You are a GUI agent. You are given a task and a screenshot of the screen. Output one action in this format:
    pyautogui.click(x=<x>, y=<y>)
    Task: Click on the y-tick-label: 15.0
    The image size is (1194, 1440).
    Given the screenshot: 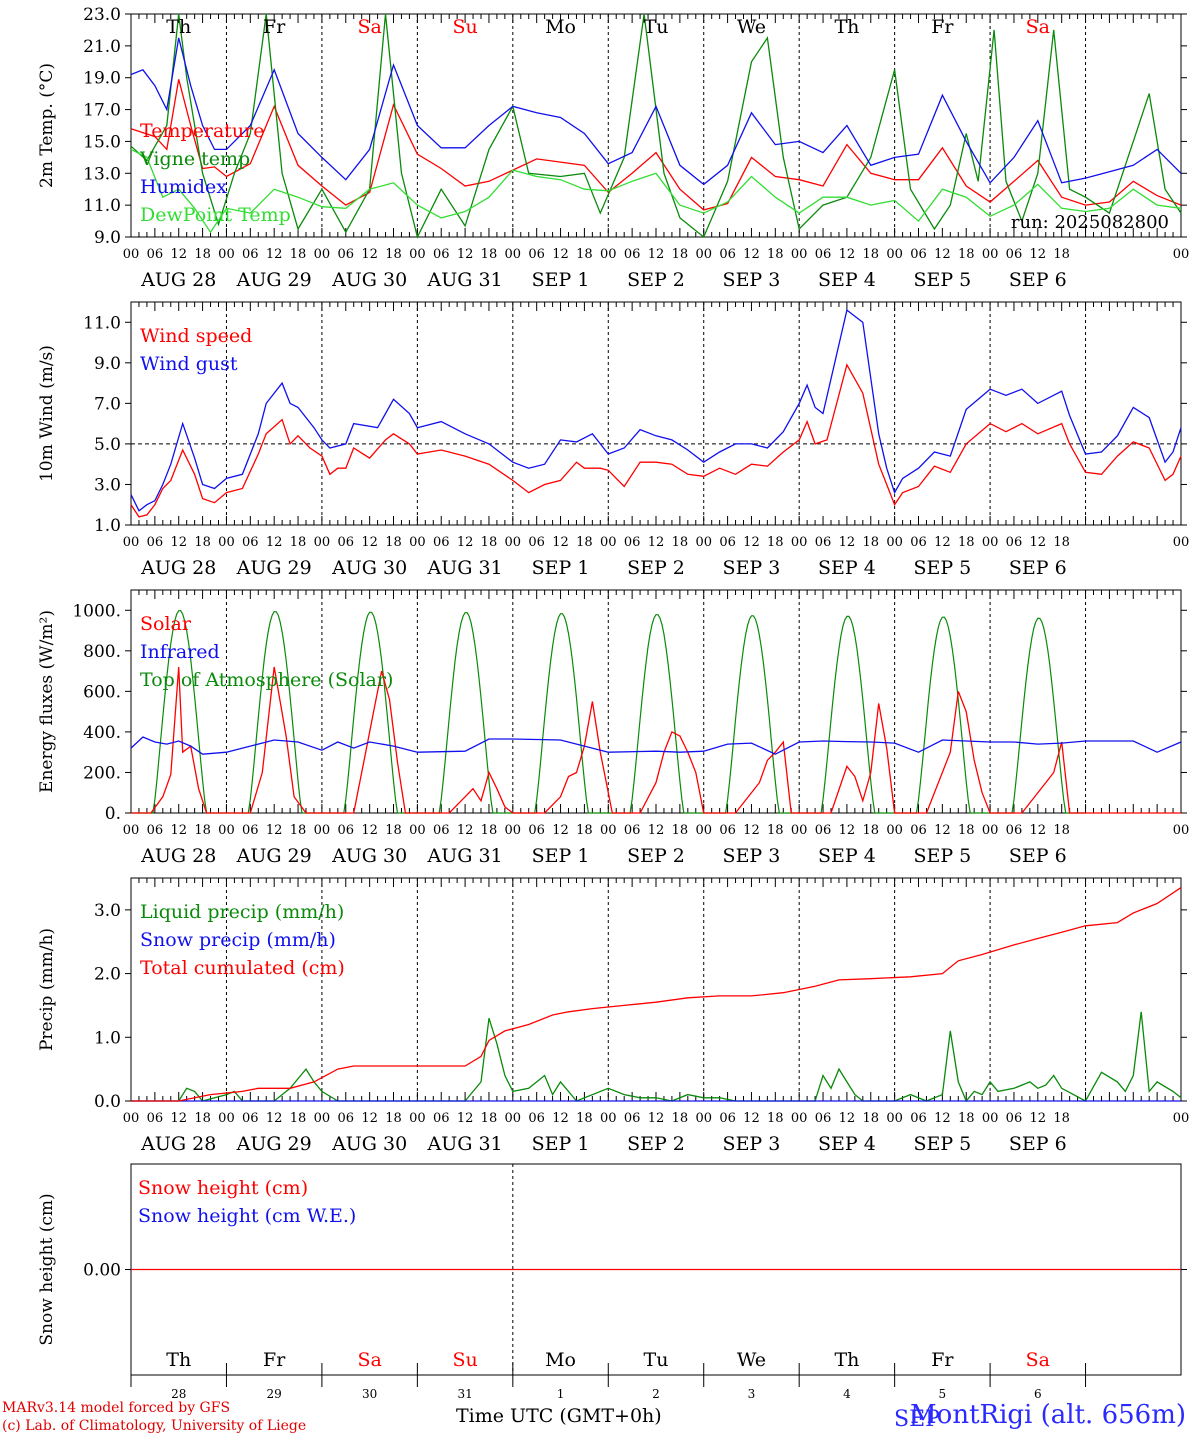 What is the action you would take?
    pyautogui.click(x=102, y=142)
    